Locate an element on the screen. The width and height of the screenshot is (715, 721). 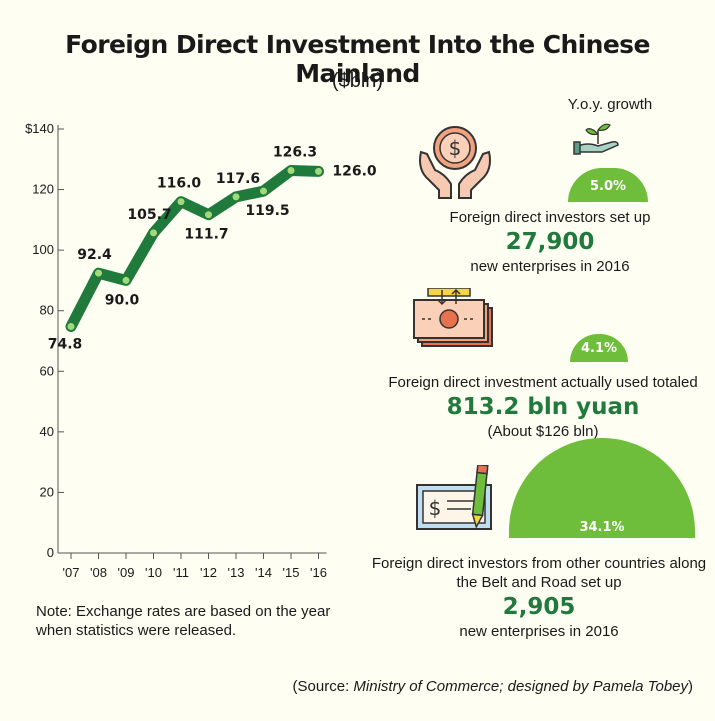
x-tick-label: '14 is located at coordinates (263, 572).